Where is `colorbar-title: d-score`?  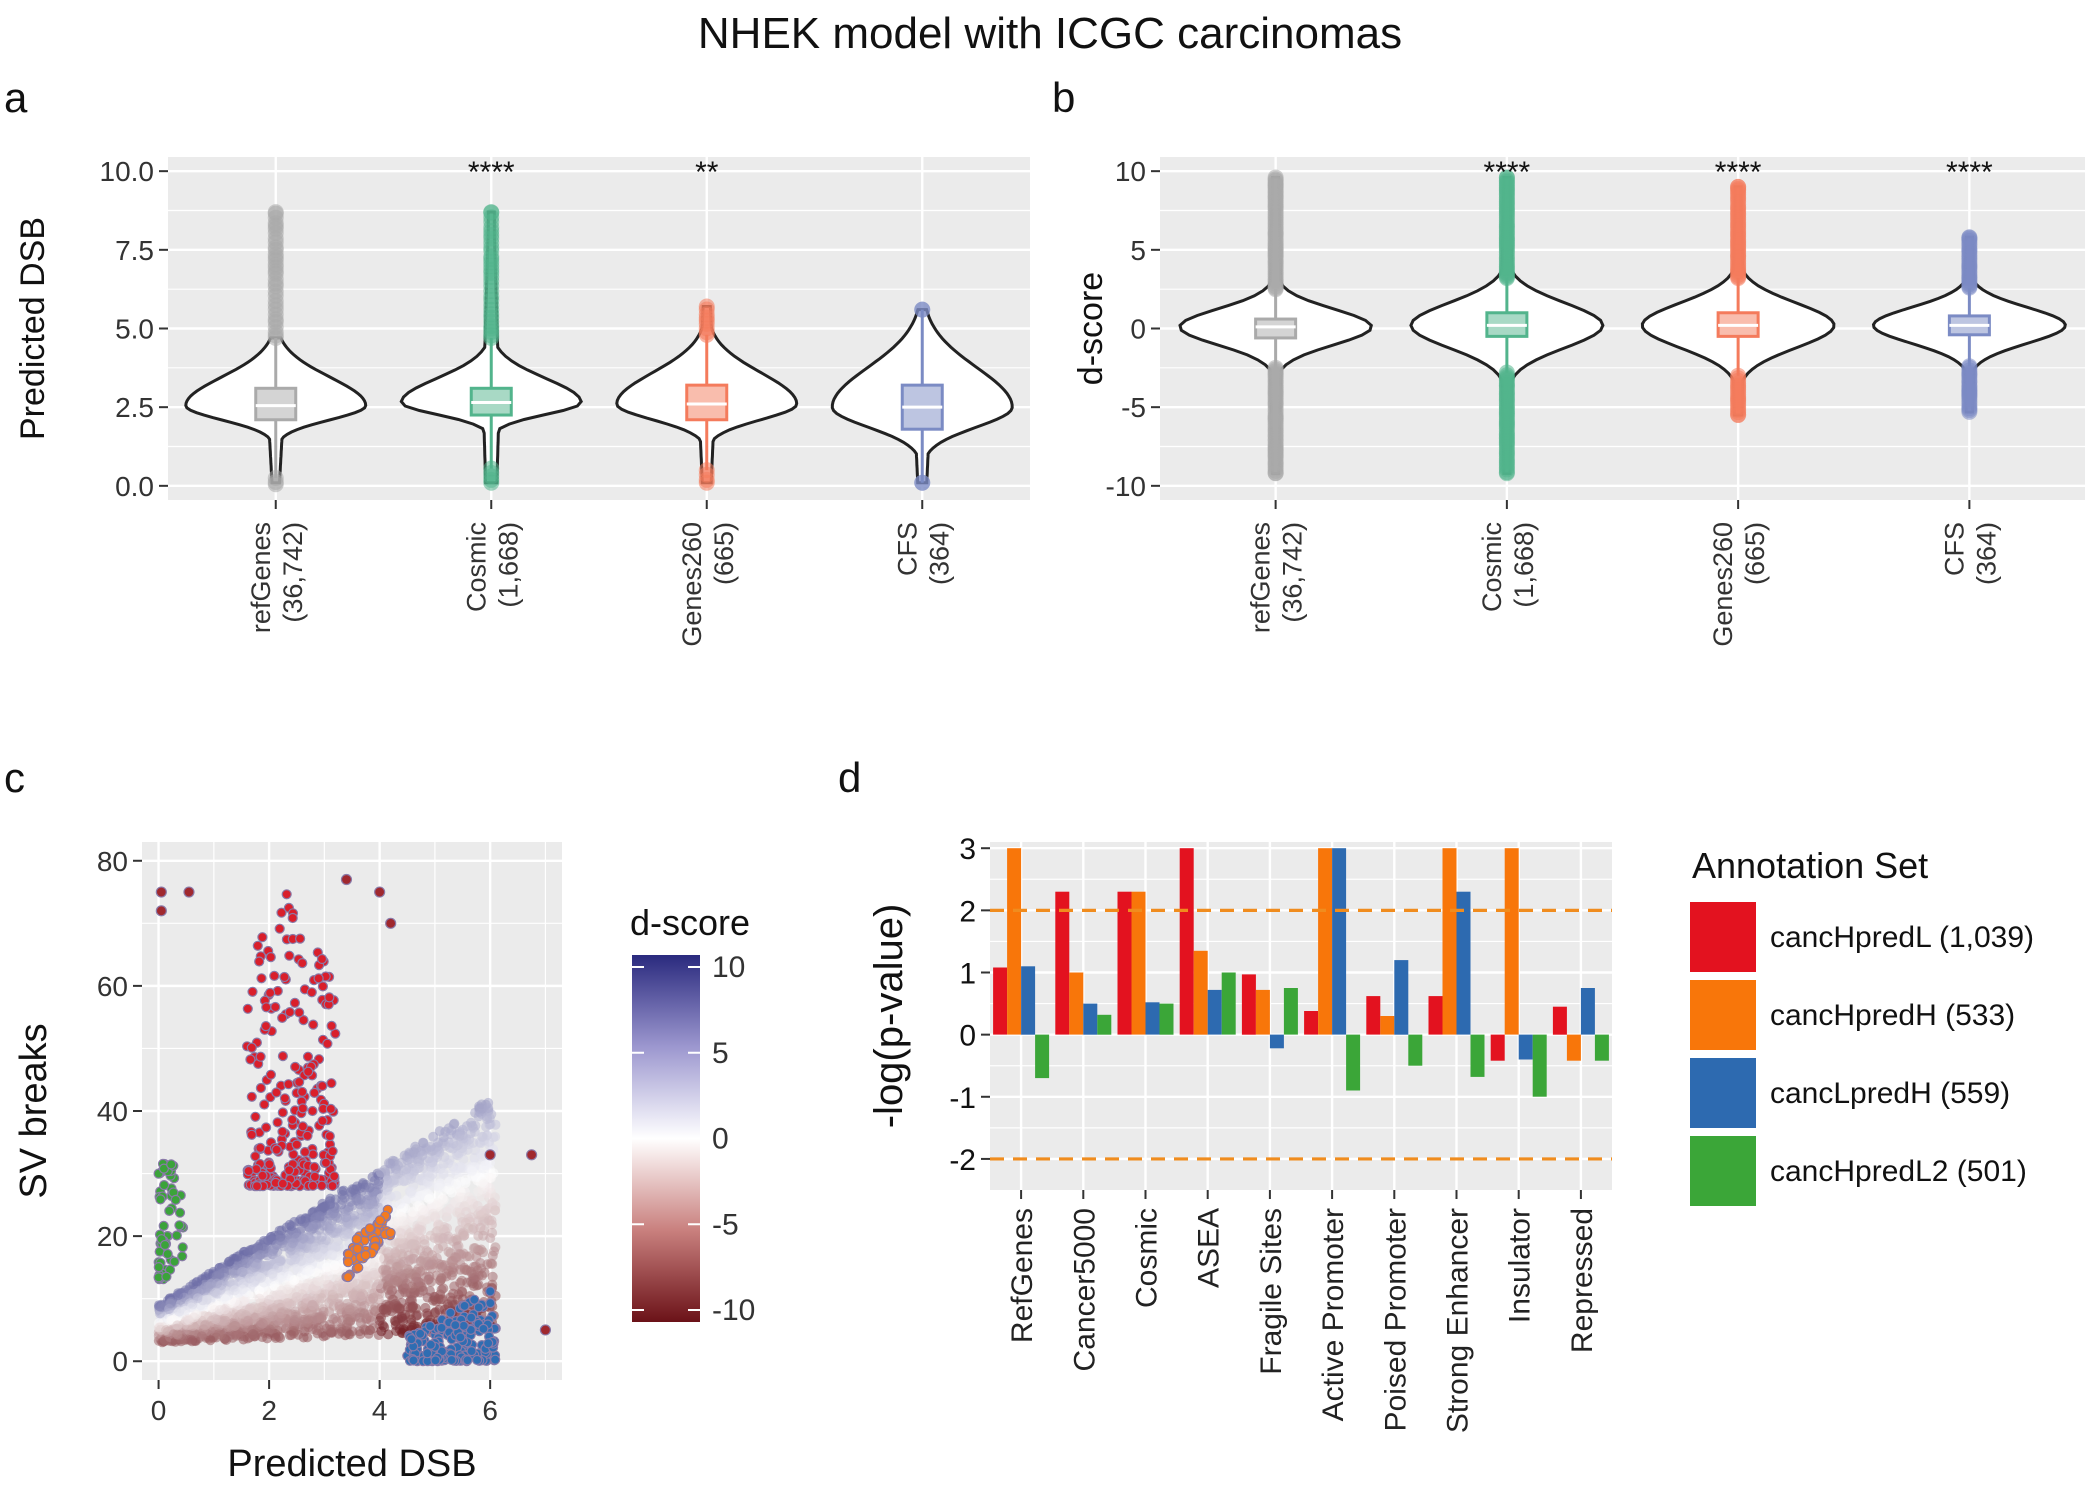
colorbar-title: d-score is located at coordinates (690, 922).